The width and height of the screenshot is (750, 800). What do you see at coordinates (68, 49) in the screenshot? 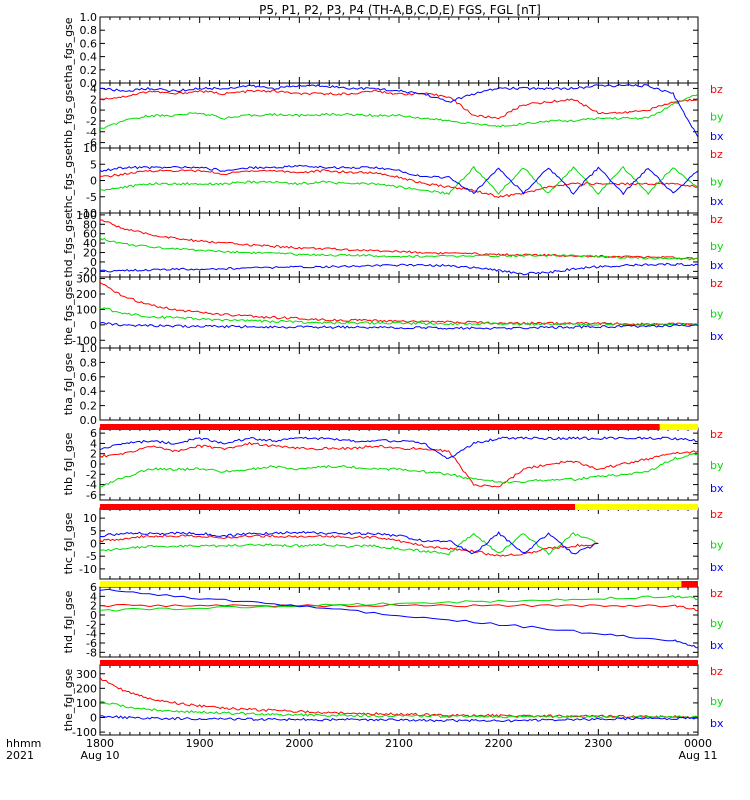
I see `y-axis-label: tha_fgs_gse` at bounding box center [68, 49].